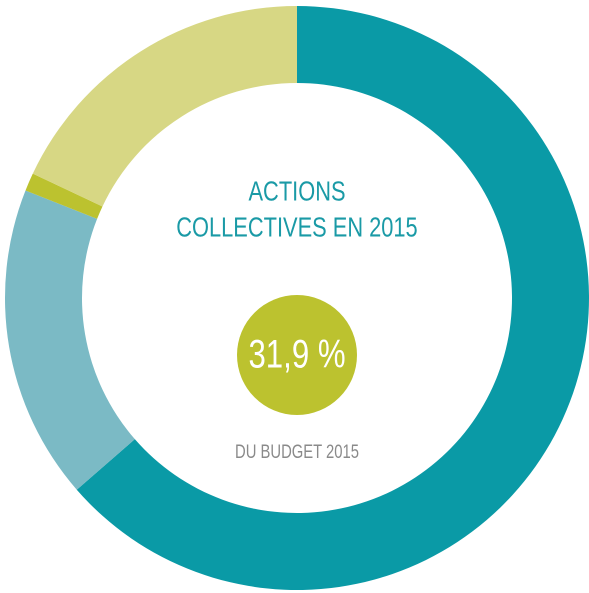  What do you see at coordinates (296, 227) in the screenshot?
I see `center-title: COLLECTIVES EN 2015` at bounding box center [296, 227].